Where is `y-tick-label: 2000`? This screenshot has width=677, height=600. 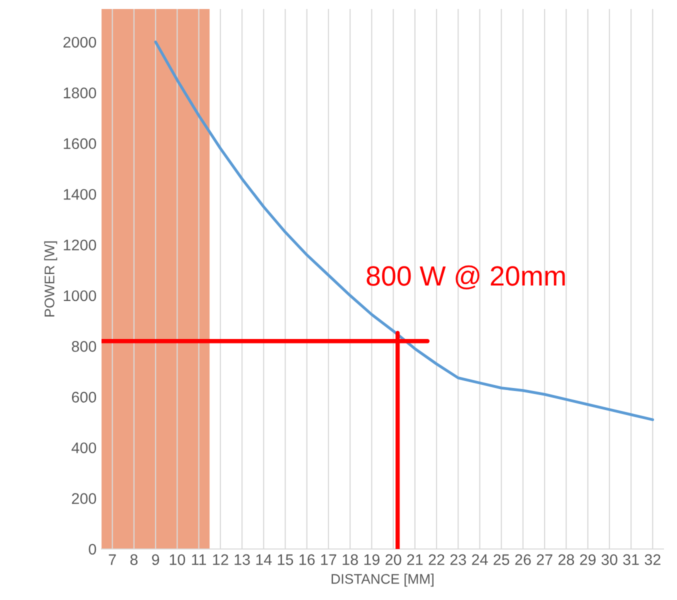 y-tick-label: 2000 is located at coordinates (79, 42).